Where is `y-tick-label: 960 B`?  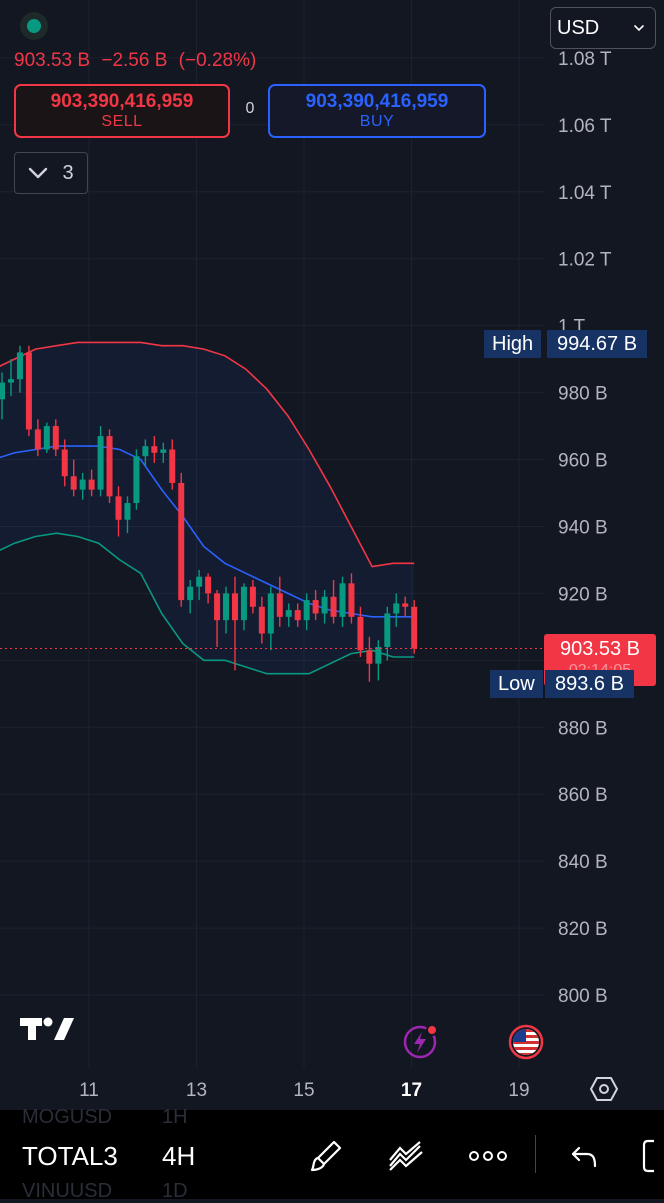
y-tick-label: 960 B is located at coordinates (583, 461).